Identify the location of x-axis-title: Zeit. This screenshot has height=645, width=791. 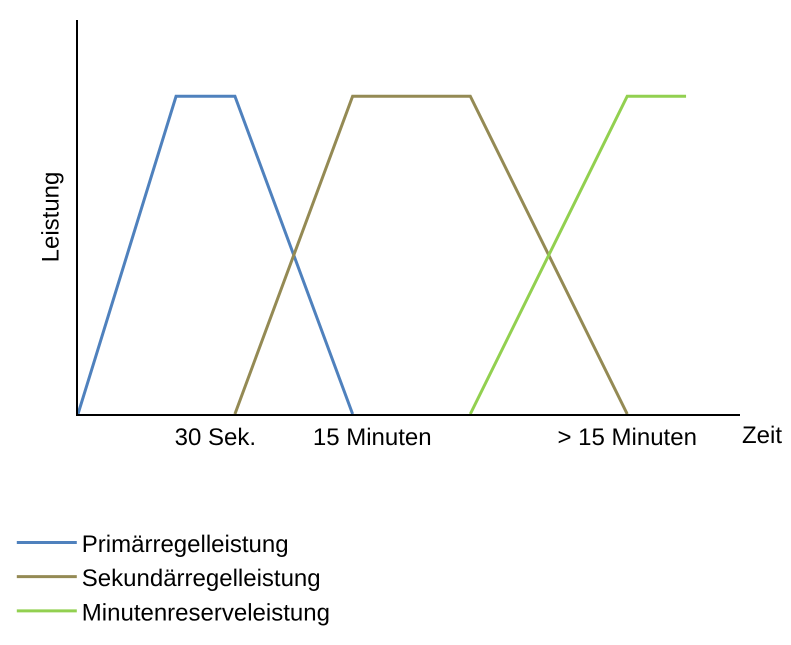
(762, 435).